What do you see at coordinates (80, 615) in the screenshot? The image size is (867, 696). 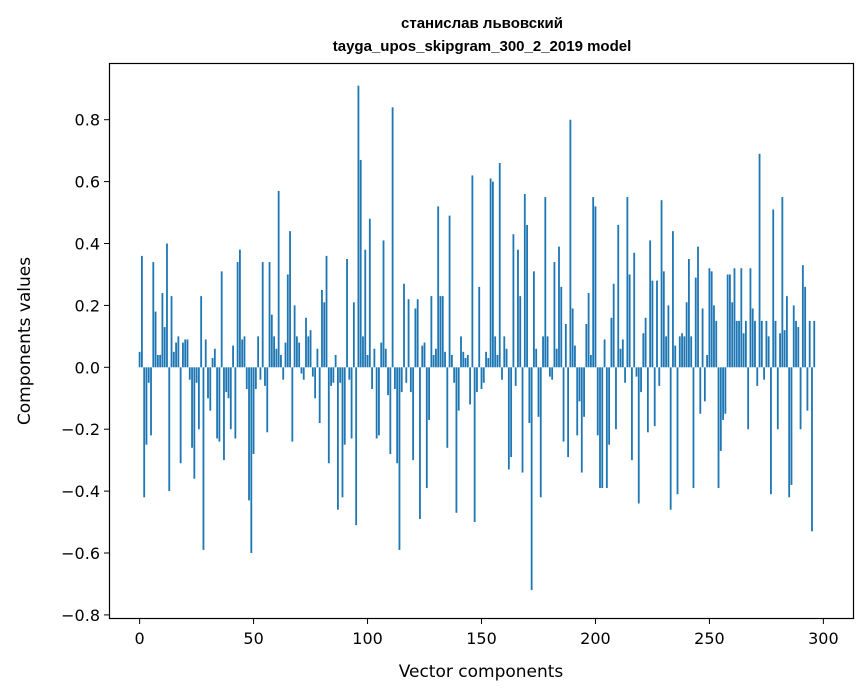 I see `y-tick-label: −0.8` at bounding box center [80, 615].